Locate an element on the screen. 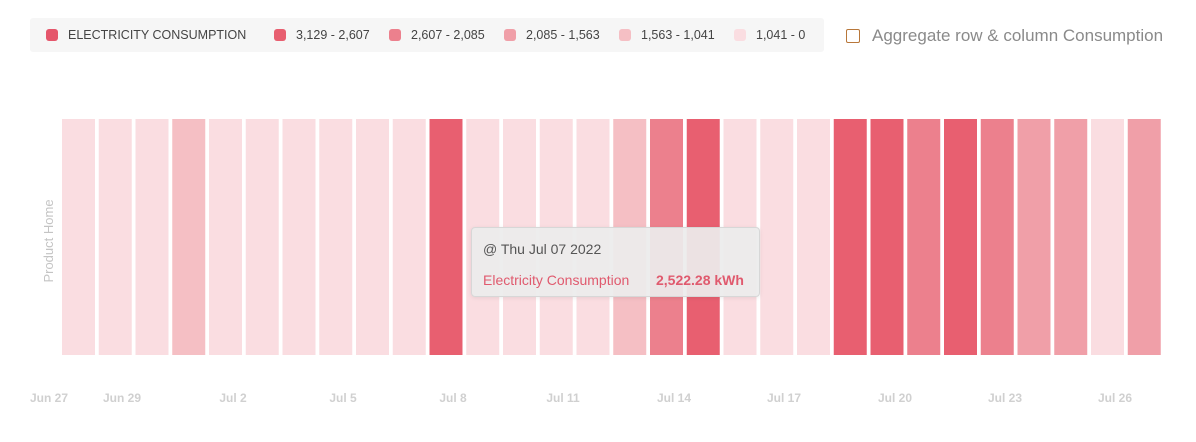 This screenshot has width=1196, height=442. legend-range-5: 1,041 - 0 is located at coordinates (769, 35).